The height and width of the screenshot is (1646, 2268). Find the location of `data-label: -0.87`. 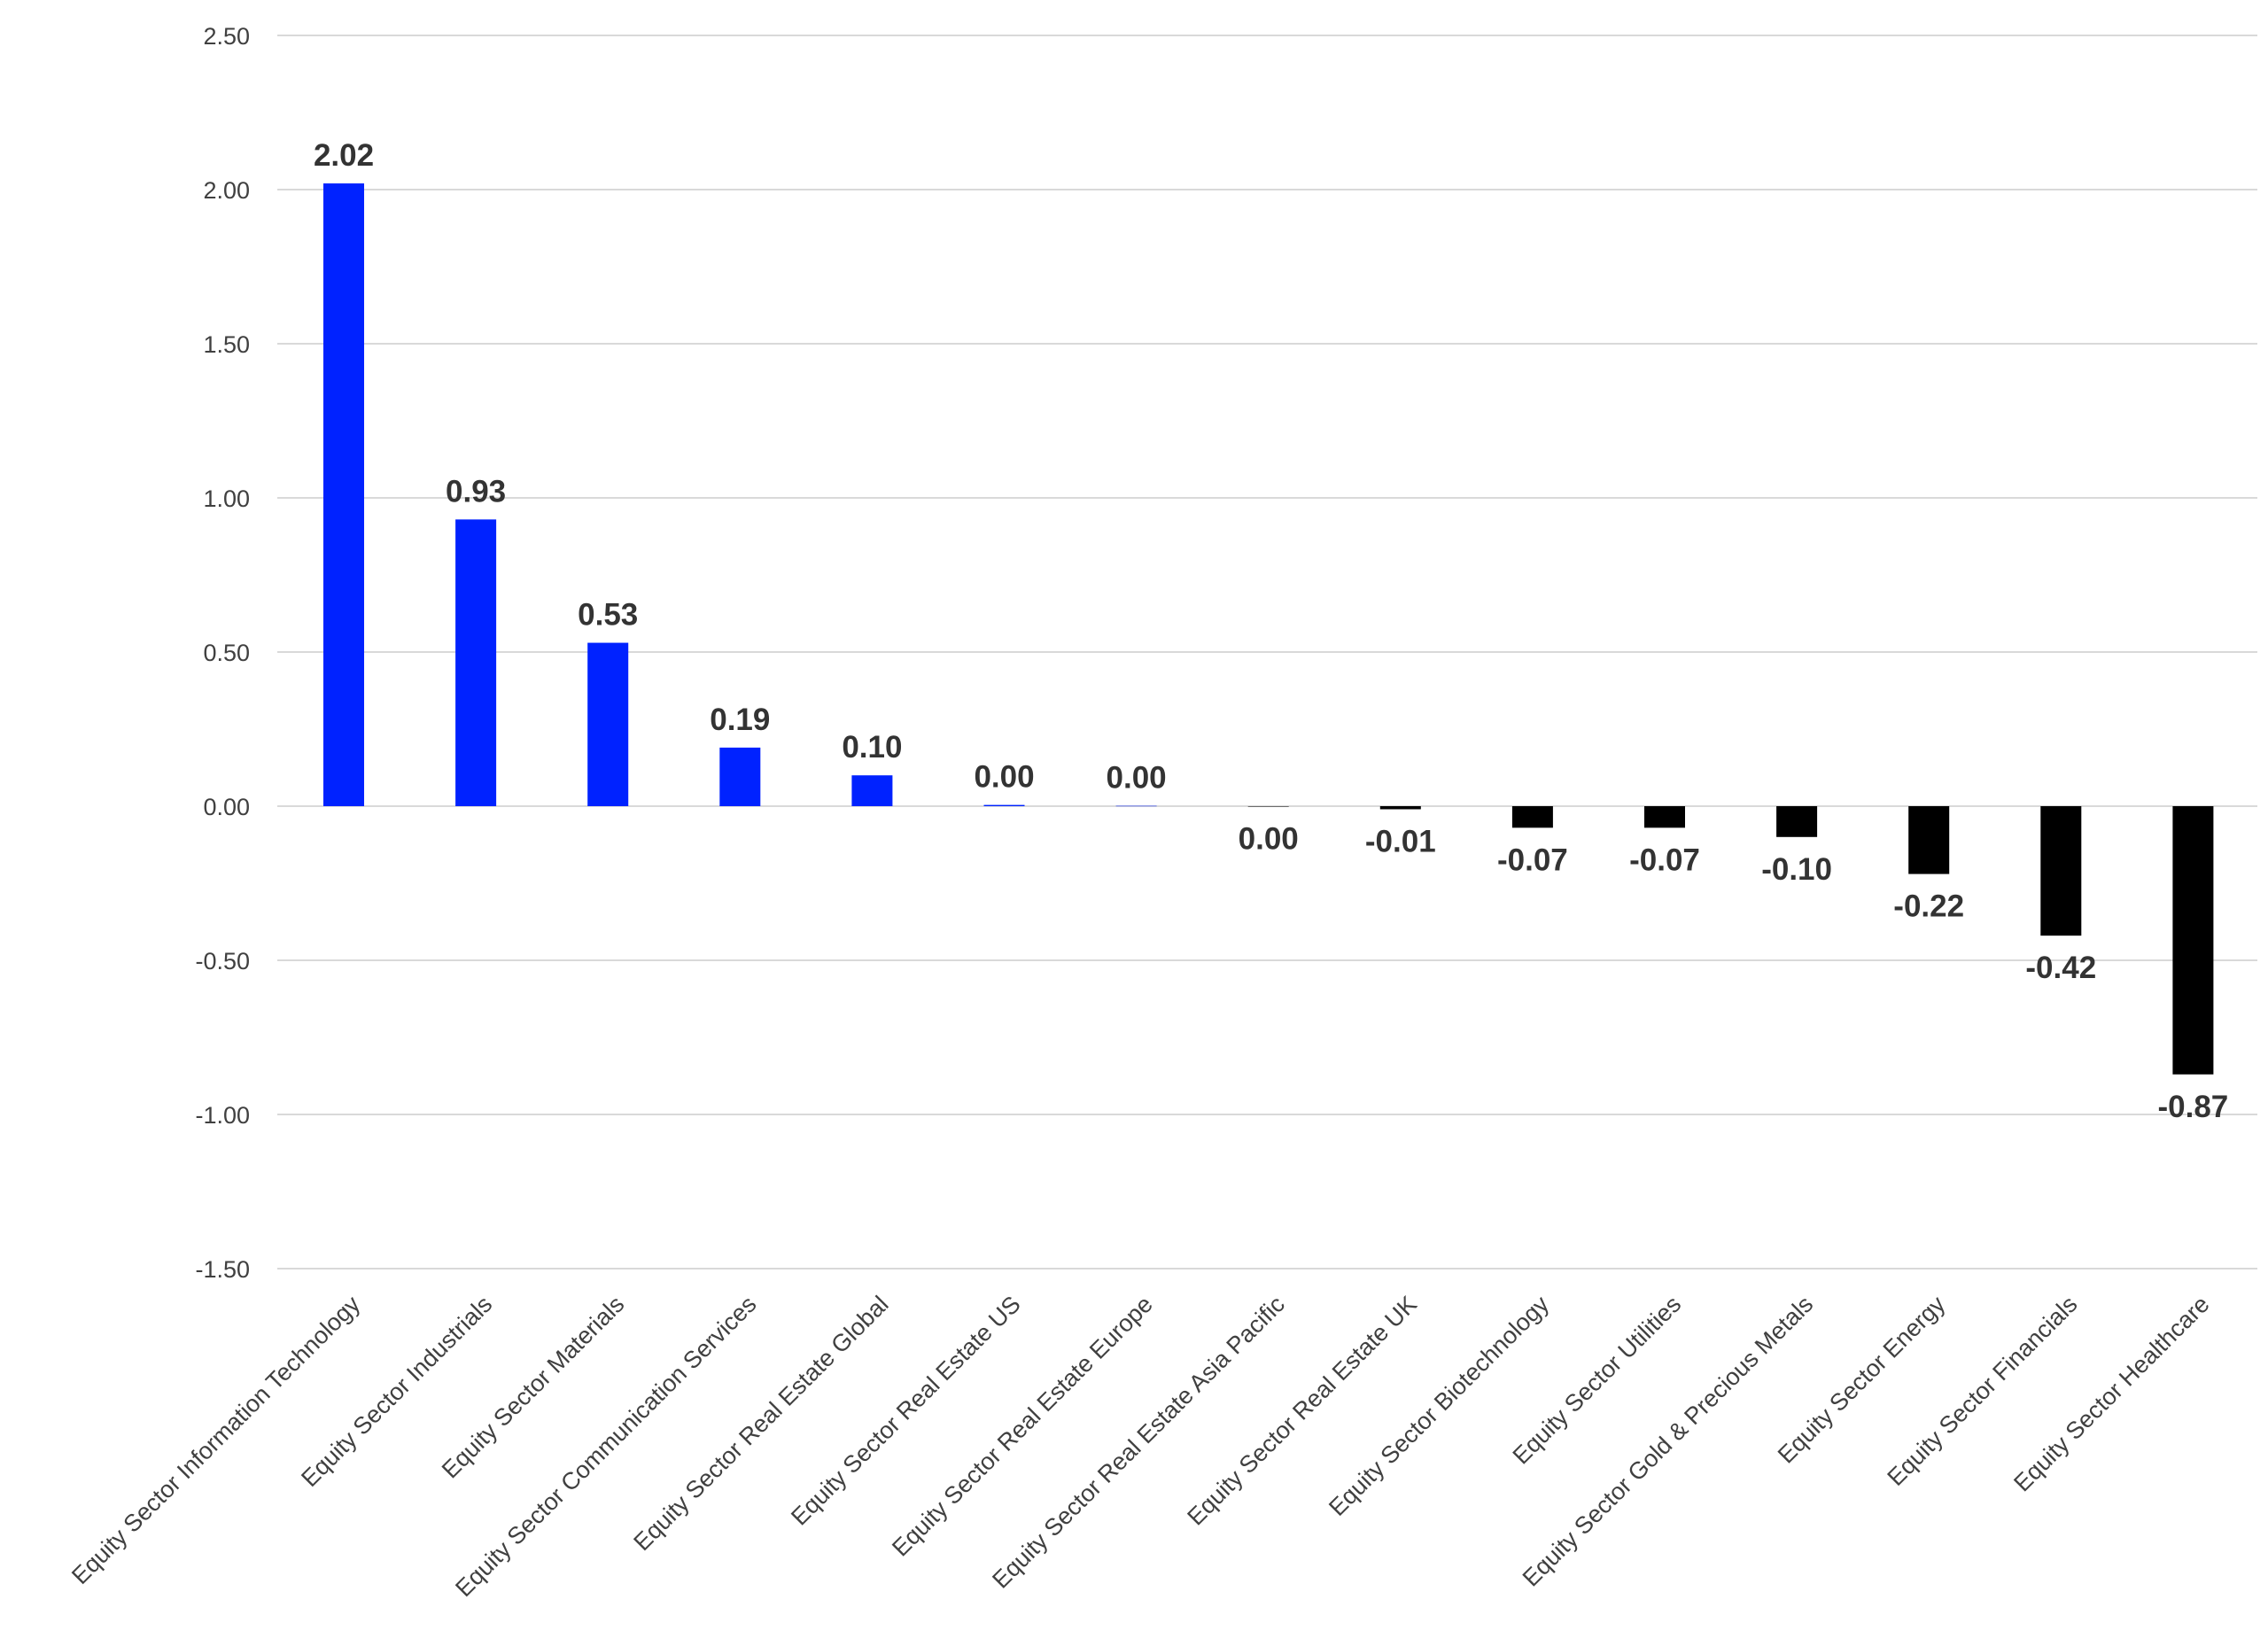

data-label: -0.87 is located at coordinates (2193, 1107).